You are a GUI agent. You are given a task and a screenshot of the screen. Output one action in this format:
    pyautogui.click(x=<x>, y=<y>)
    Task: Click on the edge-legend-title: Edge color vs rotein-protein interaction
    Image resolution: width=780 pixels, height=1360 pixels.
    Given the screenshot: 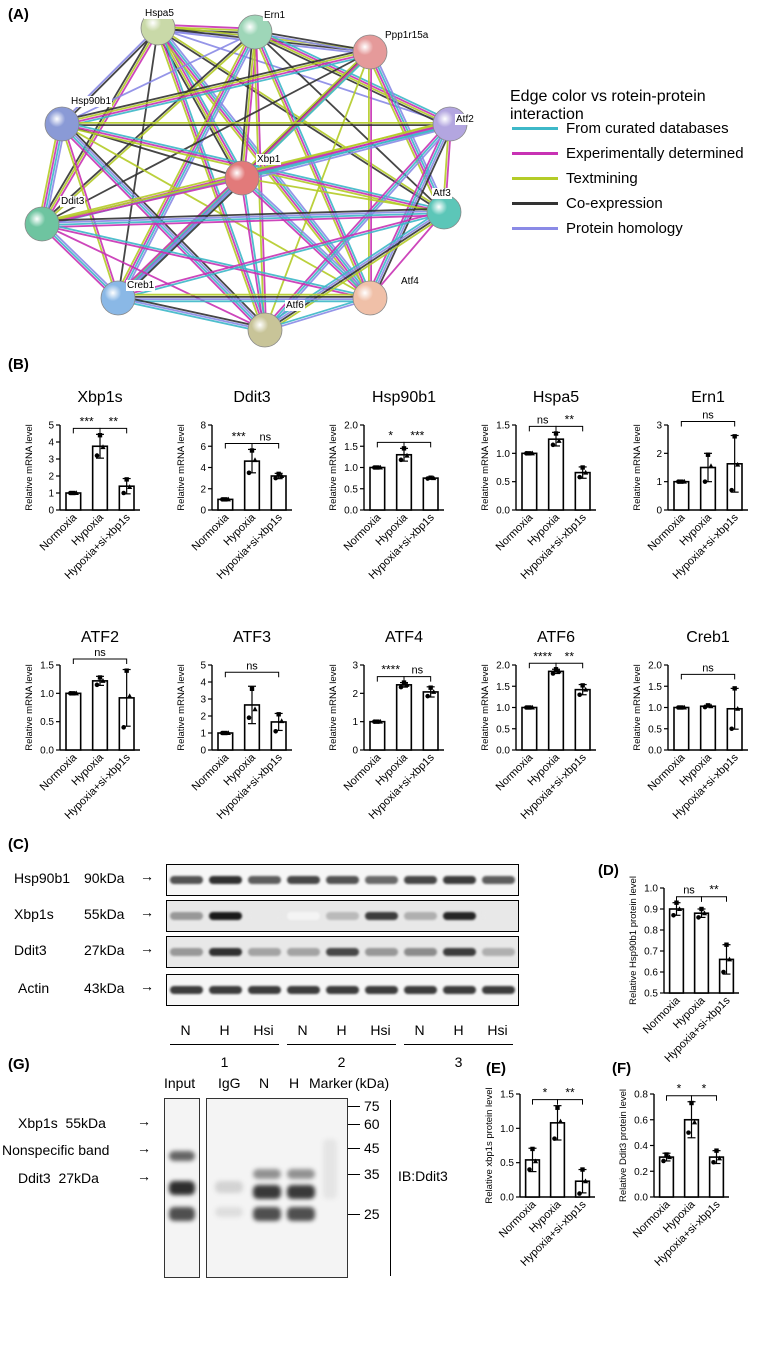 What is the action you would take?
    pyautogui.click(x=608, y=105)
    